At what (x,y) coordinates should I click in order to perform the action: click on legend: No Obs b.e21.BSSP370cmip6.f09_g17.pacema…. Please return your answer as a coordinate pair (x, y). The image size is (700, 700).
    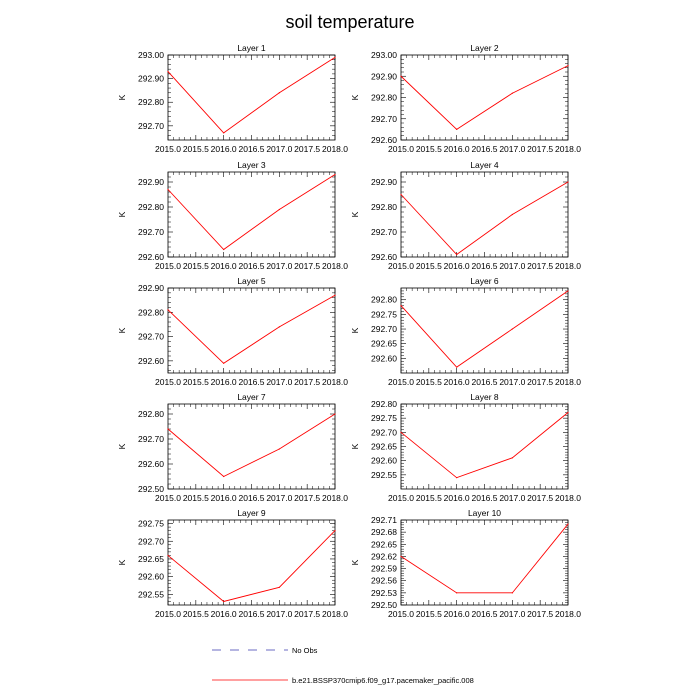
    Looking at the image, I should click on (343, 665).